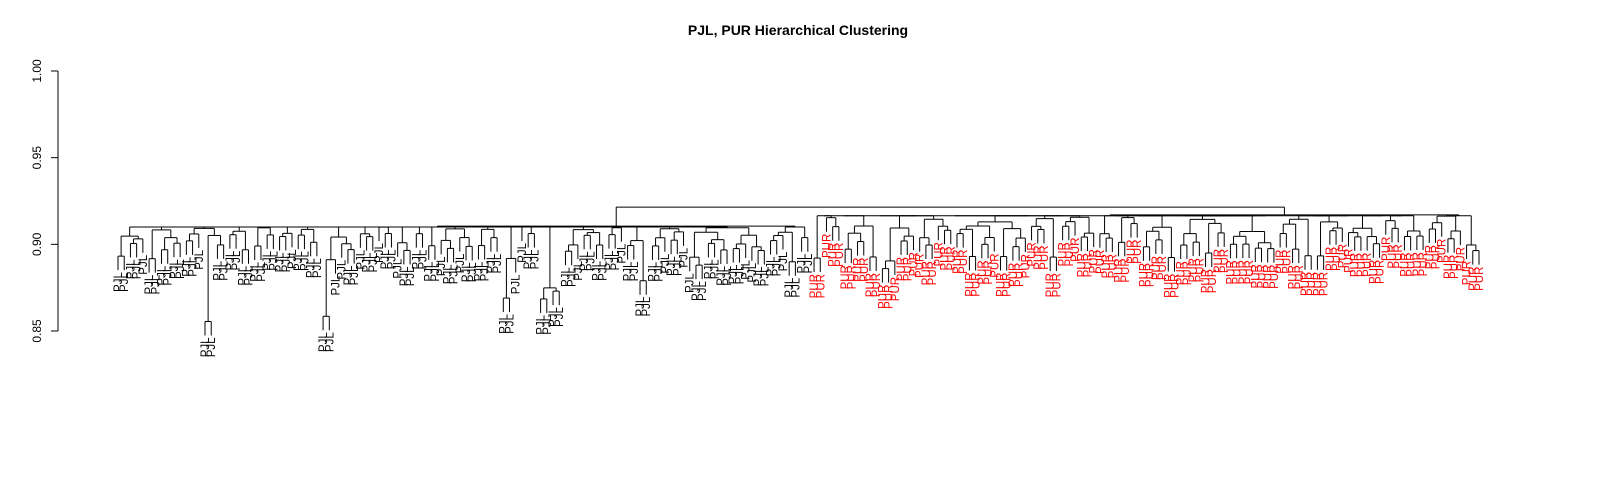 The height and width of the screenshot is (480, 1600). Describe the element at coordinates (37, 71) in the screenshot. I see `y-tick-label: 1.00` at that location.